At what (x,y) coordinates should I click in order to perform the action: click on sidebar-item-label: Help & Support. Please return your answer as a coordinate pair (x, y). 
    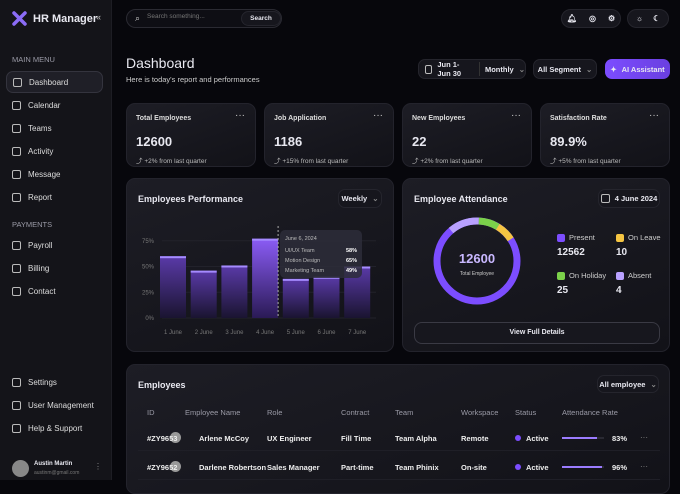
    Looking at the image, I should click on (55, 428).